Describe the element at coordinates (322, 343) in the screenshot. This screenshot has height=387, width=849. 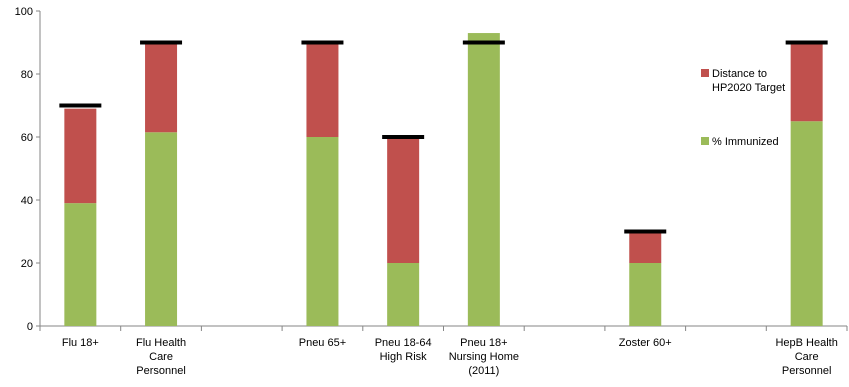
I see `x-tick-label: Pneu 65+` at that location.